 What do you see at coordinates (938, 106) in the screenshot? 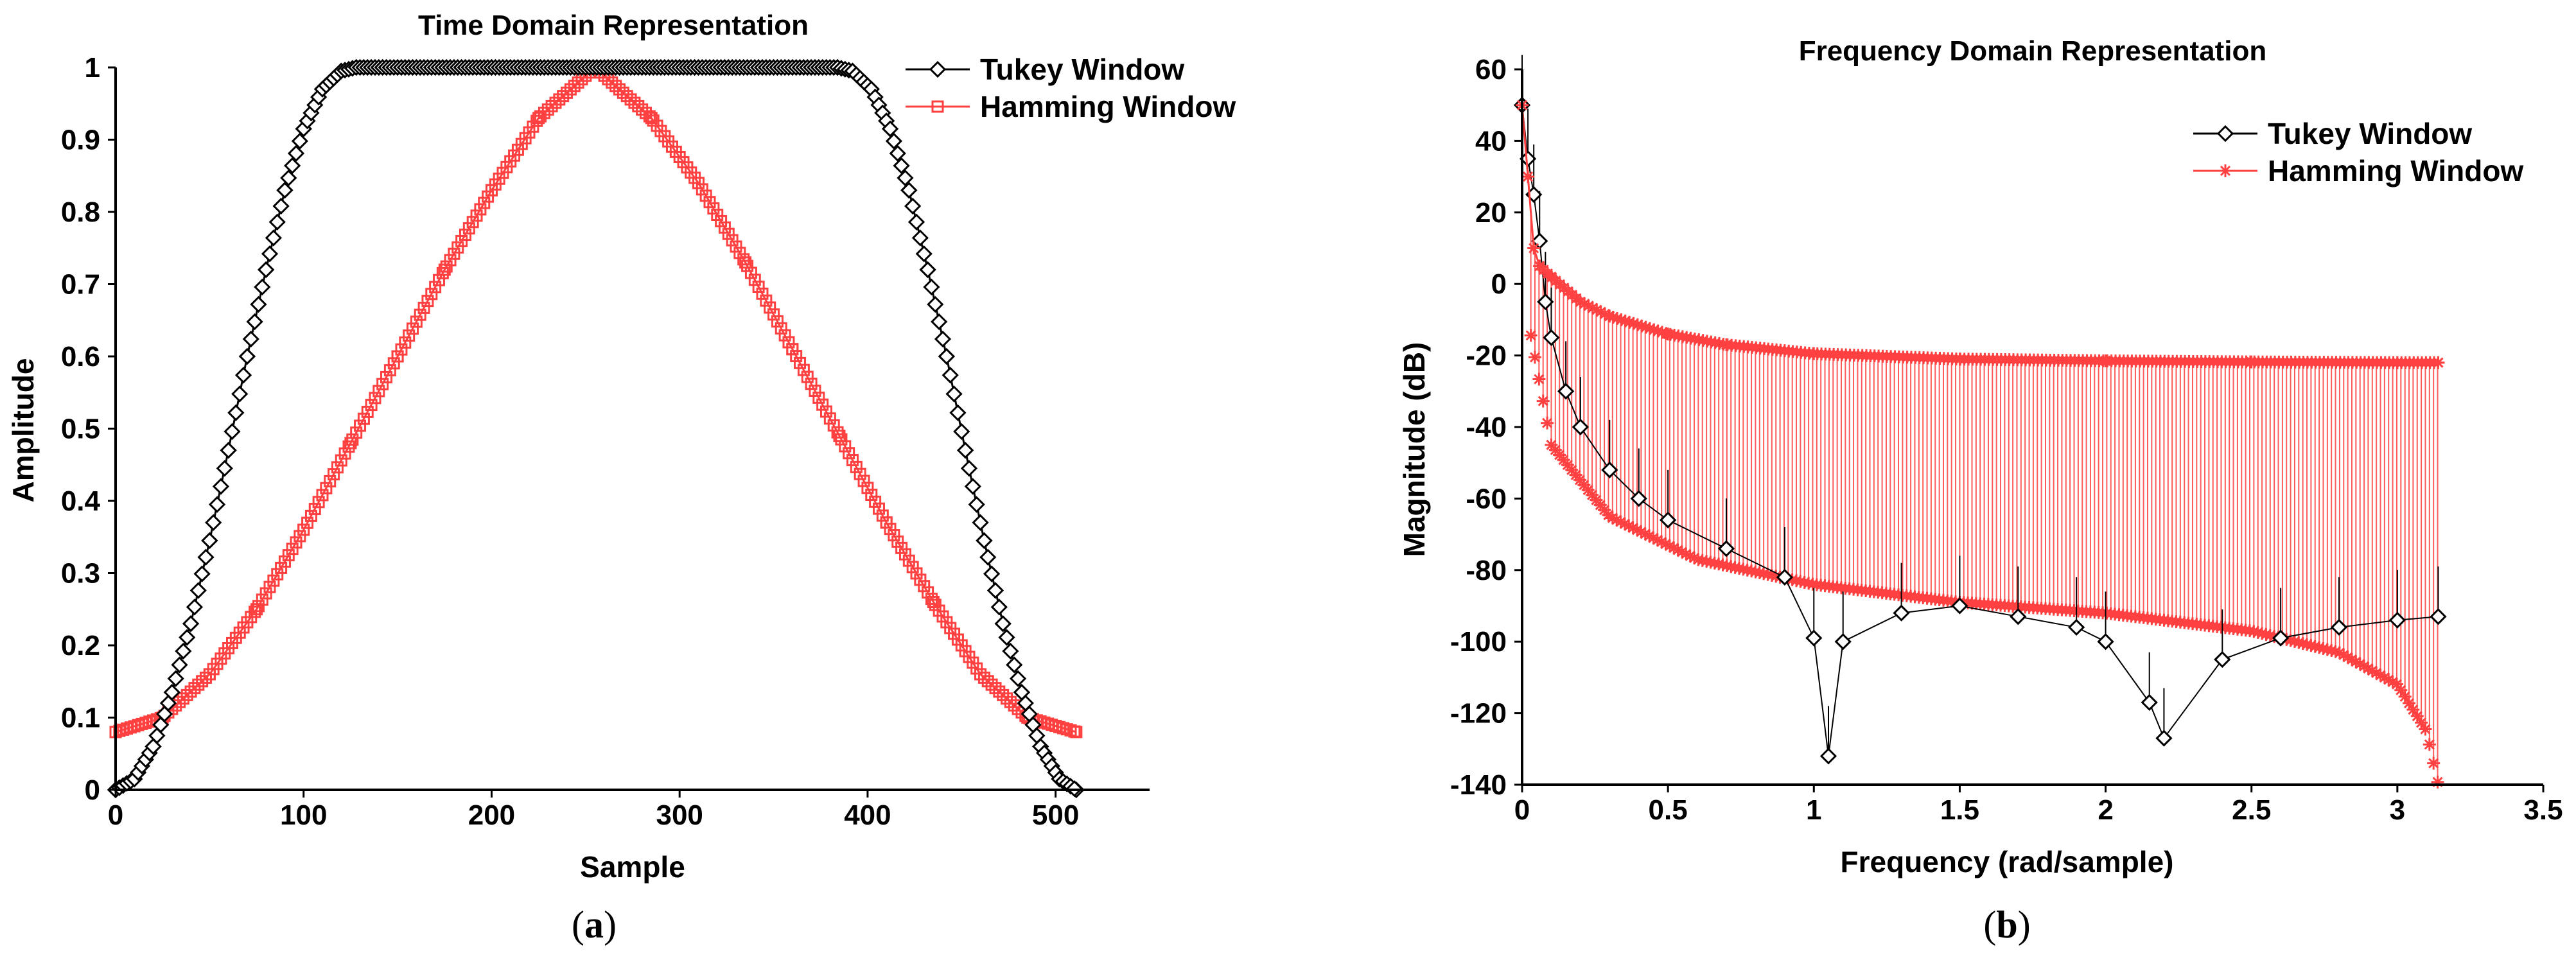
I see `time-domain-legend-marker` at bounding box center [938, 106].